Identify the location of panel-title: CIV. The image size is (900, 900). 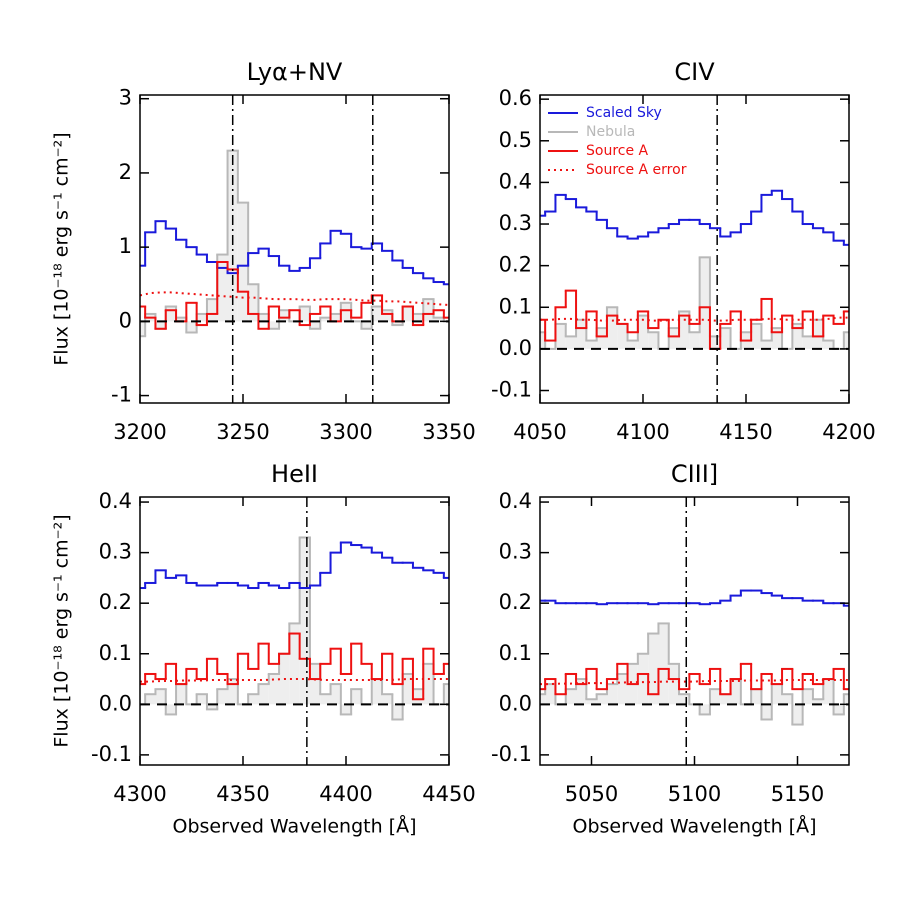
(694, 72).